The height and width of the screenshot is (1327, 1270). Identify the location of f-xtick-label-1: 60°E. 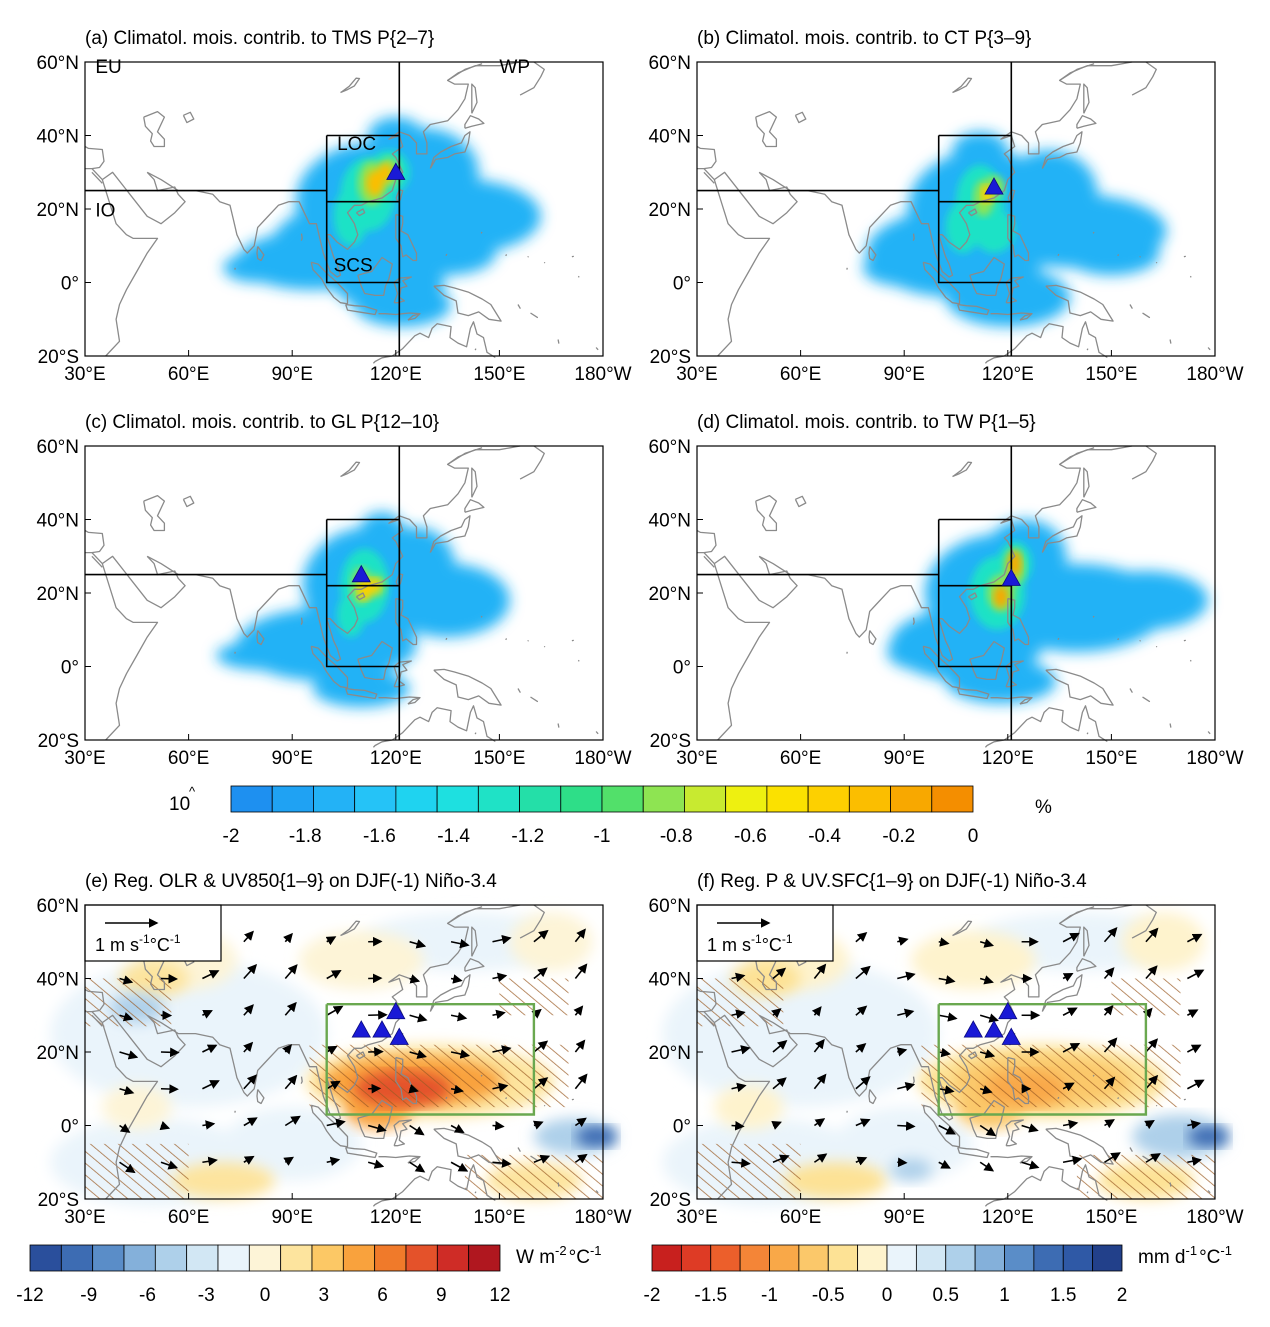
(800, 1217).